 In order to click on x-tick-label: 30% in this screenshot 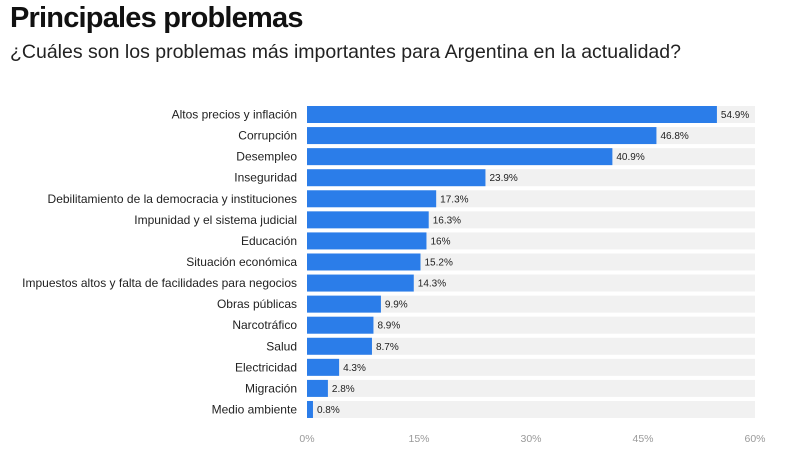, I will do `click(530, 439)`.